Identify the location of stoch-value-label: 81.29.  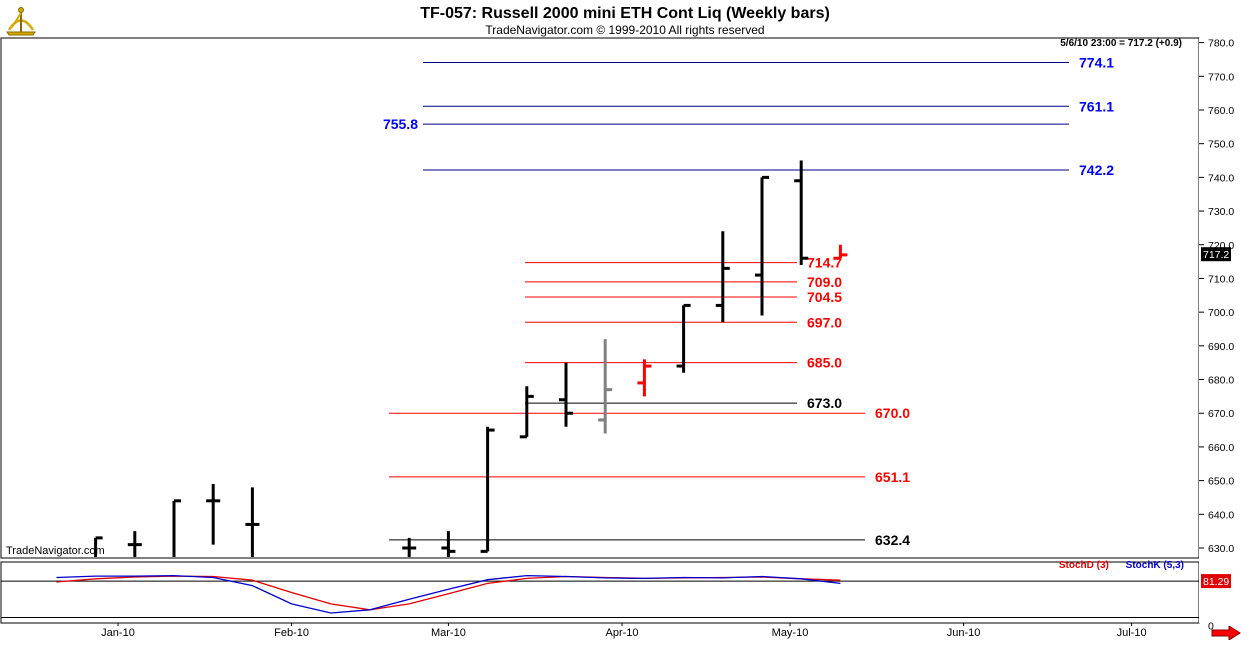
(1216, 582).